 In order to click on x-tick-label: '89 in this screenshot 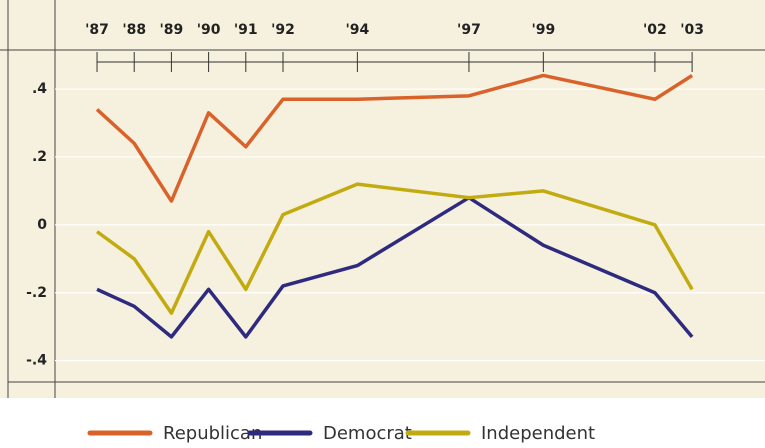, I will do `click(172, 30)`.